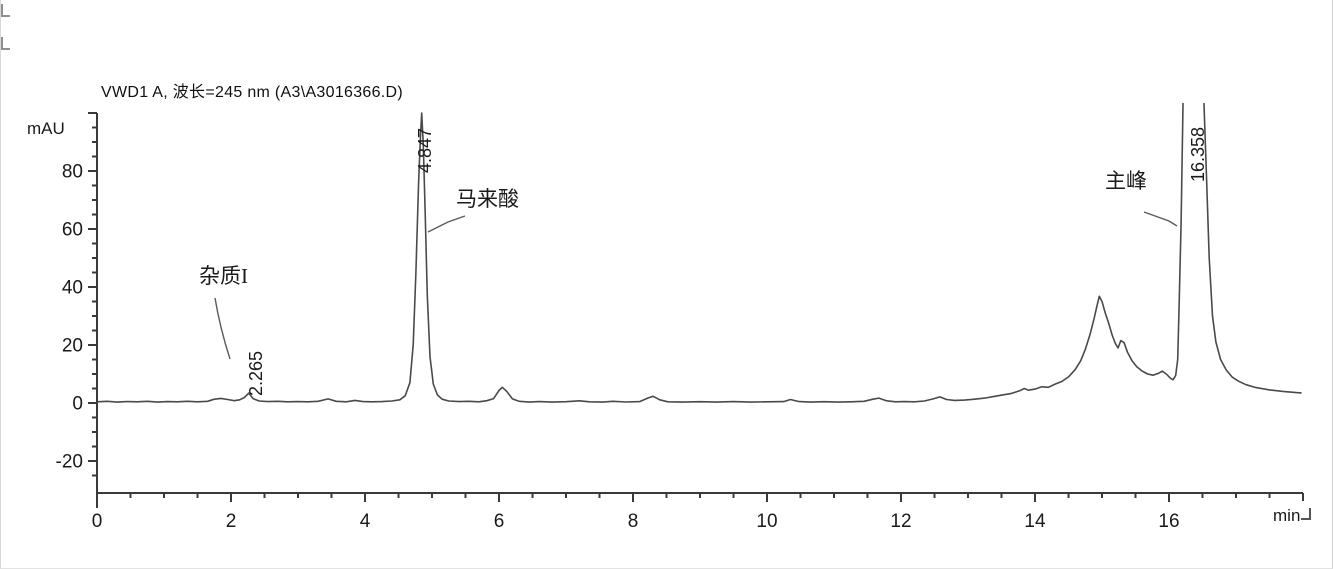  What do you see at coordinates (1126, 181) in the screenshot?
I see `peak-annotation-label: 主峰` at bounding box center [1126, 181].